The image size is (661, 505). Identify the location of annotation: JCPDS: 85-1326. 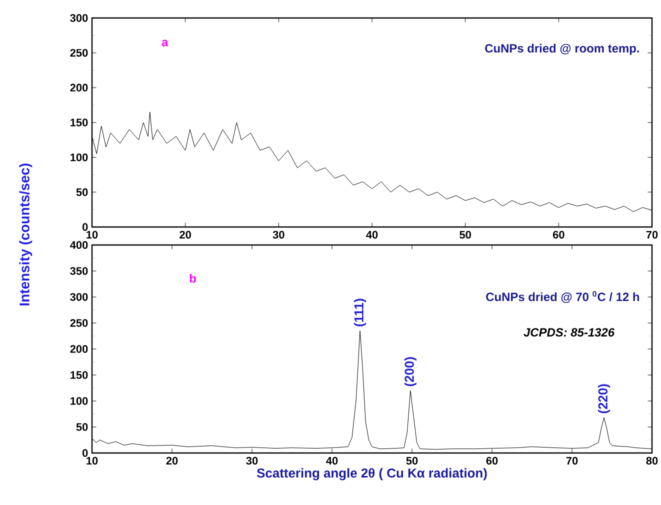
(569, 332).